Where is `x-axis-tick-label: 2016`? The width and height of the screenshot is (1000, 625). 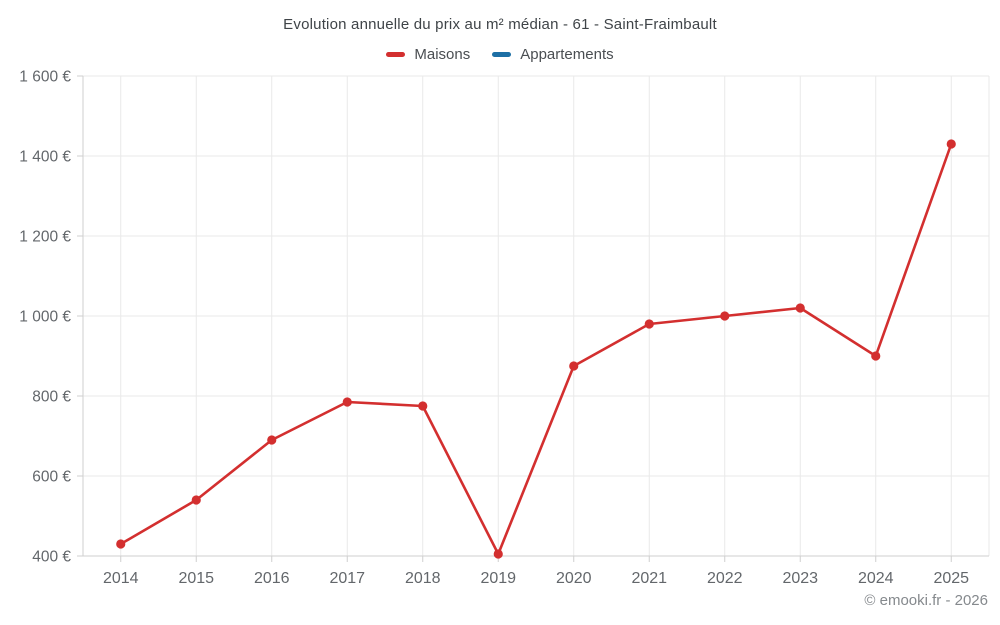 x-axis-tick-label: 2016 is located at coordinates (272, 578).